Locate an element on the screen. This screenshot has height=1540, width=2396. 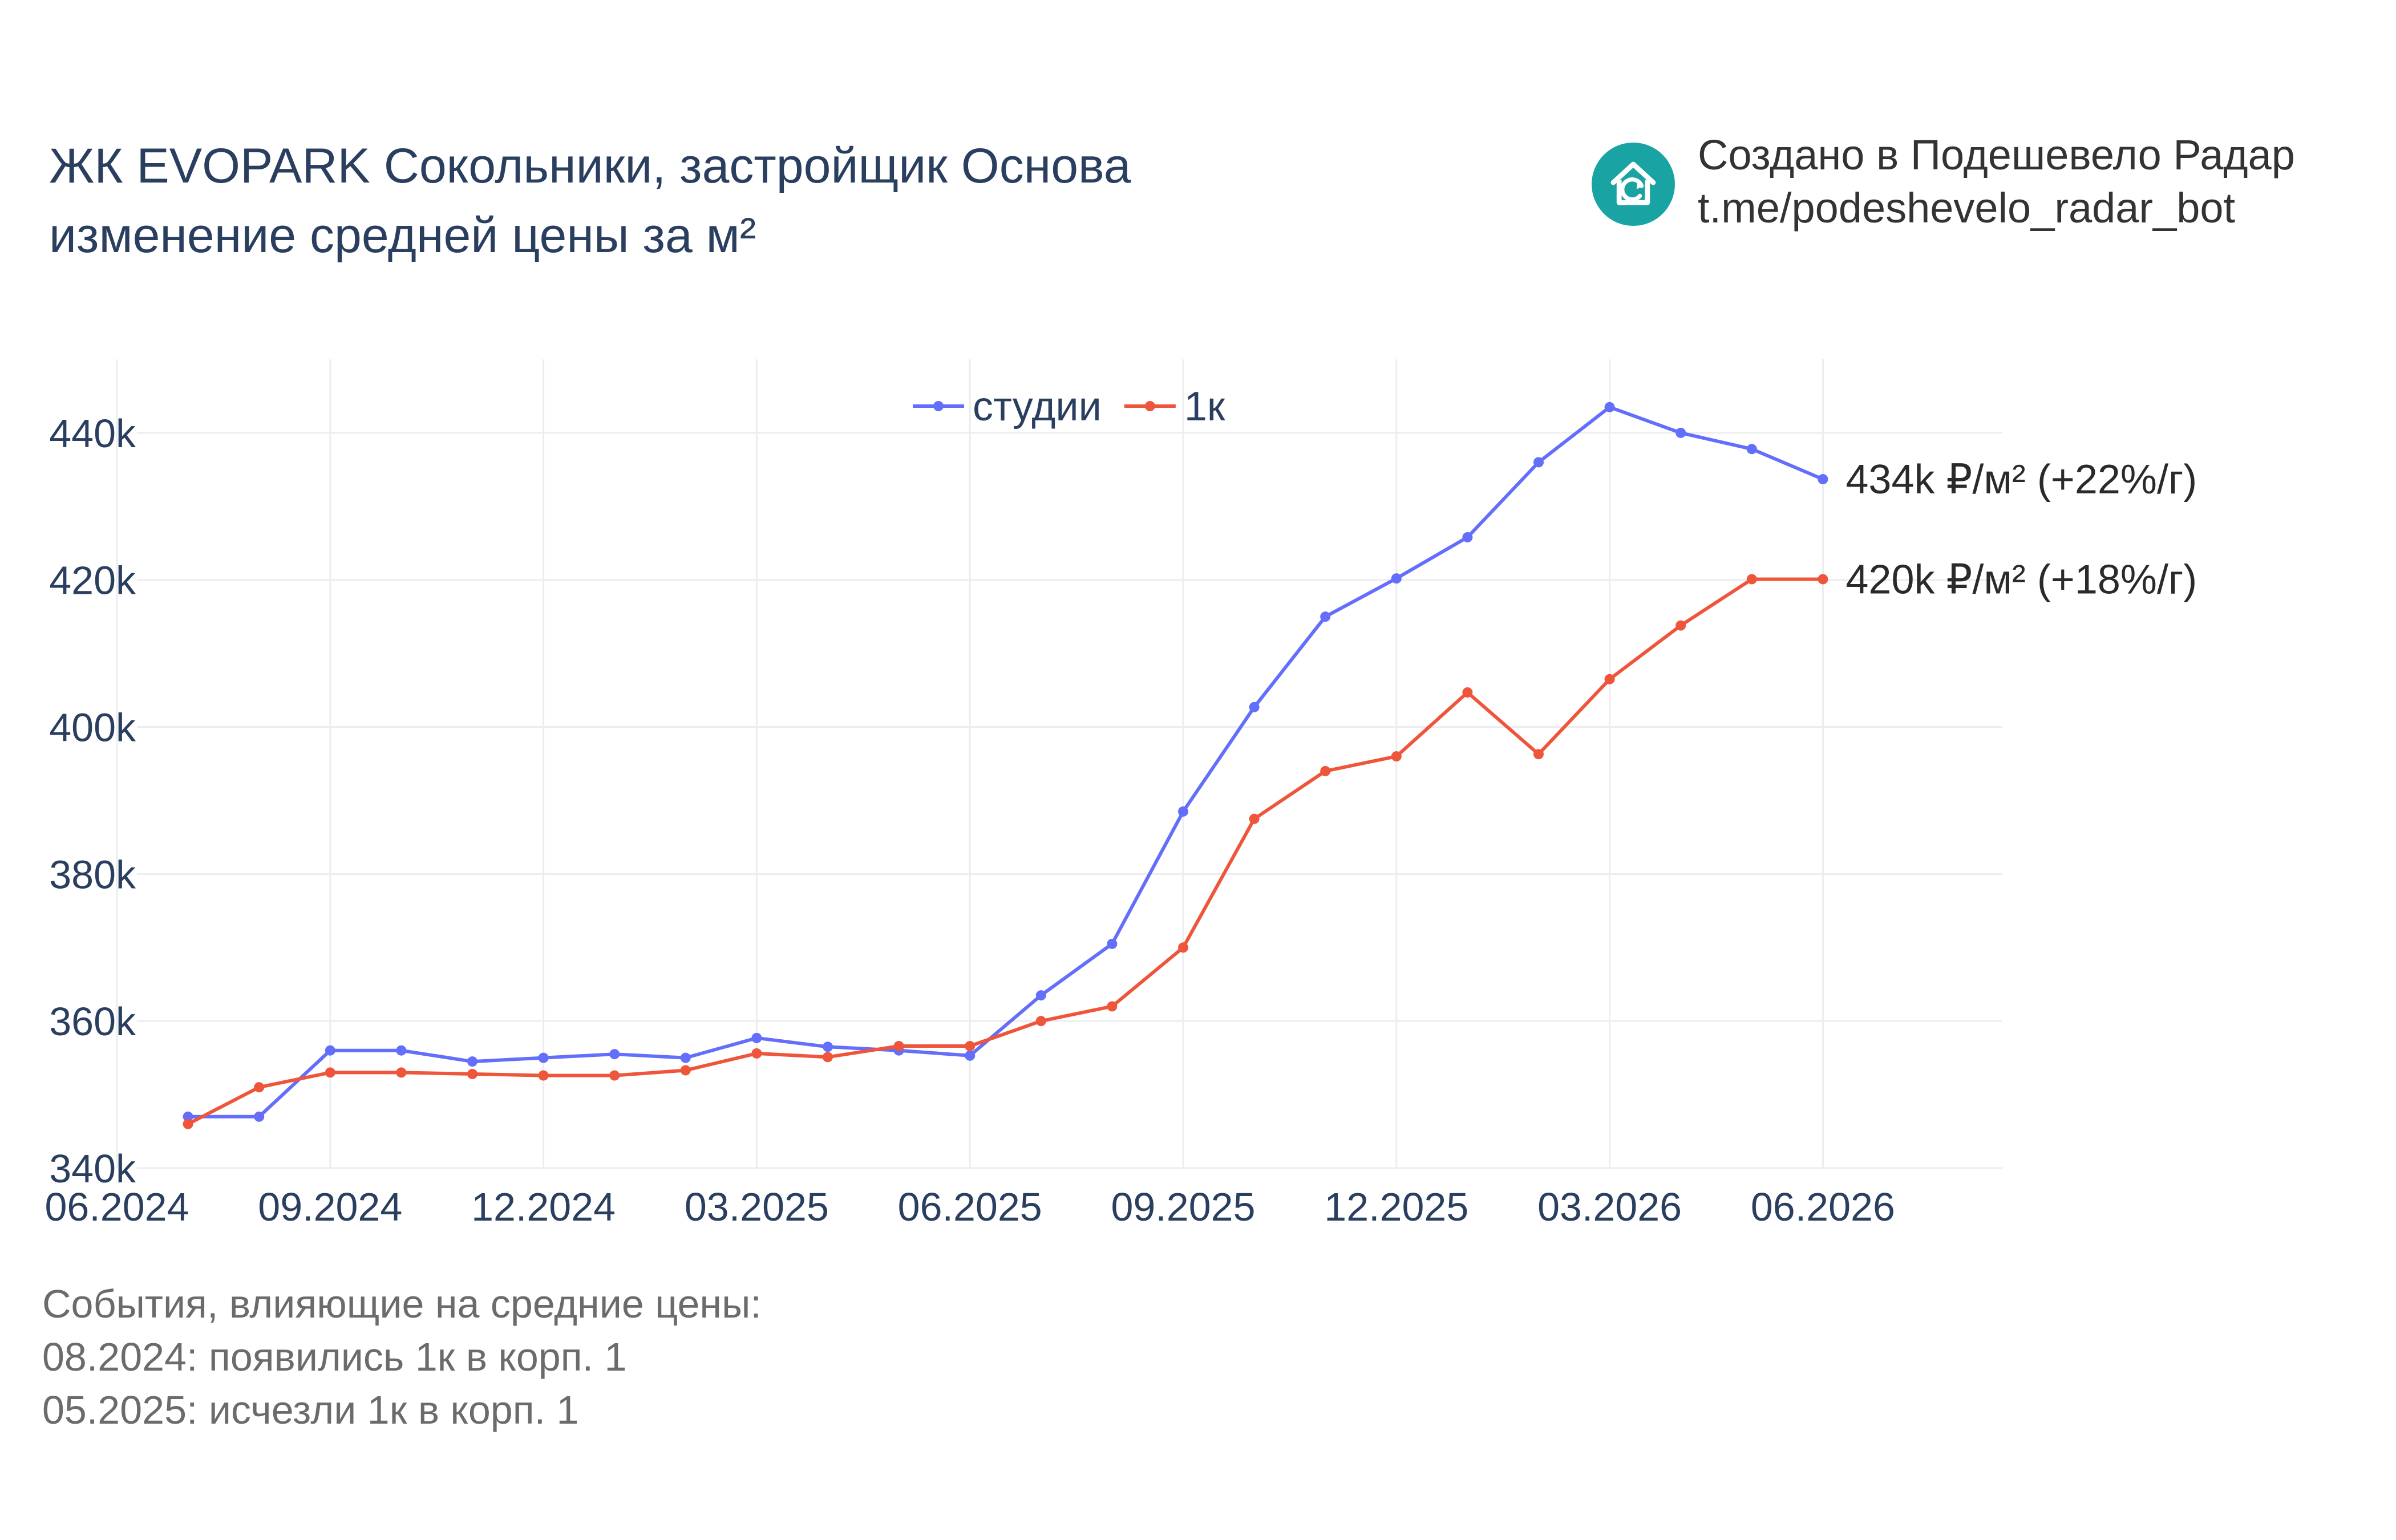
credit-link: t.me/podeshevelo_radar_bot is located at coordinates (1967, 208).